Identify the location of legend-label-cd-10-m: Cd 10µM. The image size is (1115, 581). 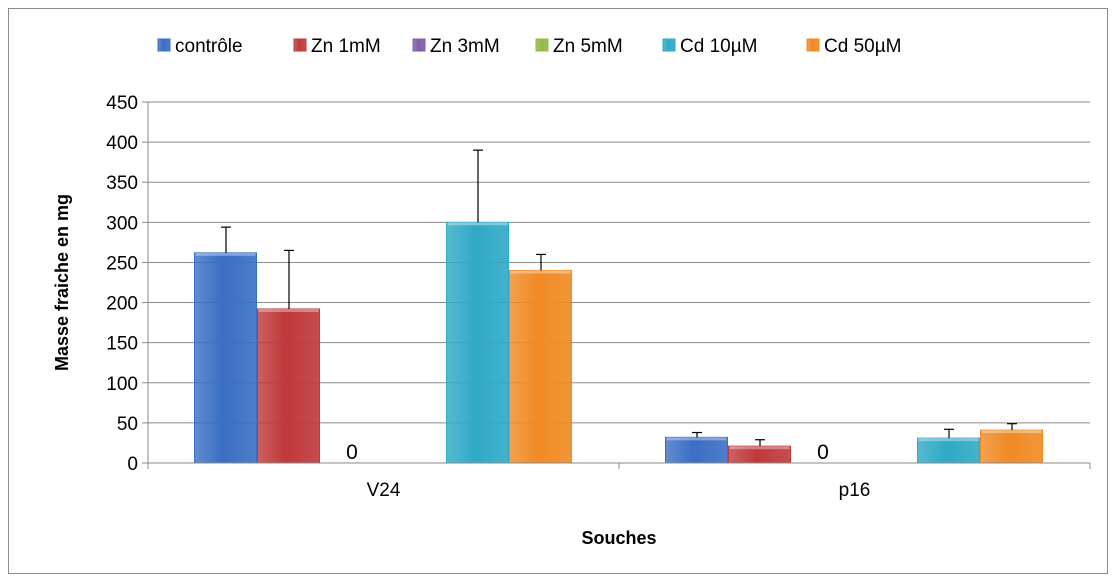
(718, 46).